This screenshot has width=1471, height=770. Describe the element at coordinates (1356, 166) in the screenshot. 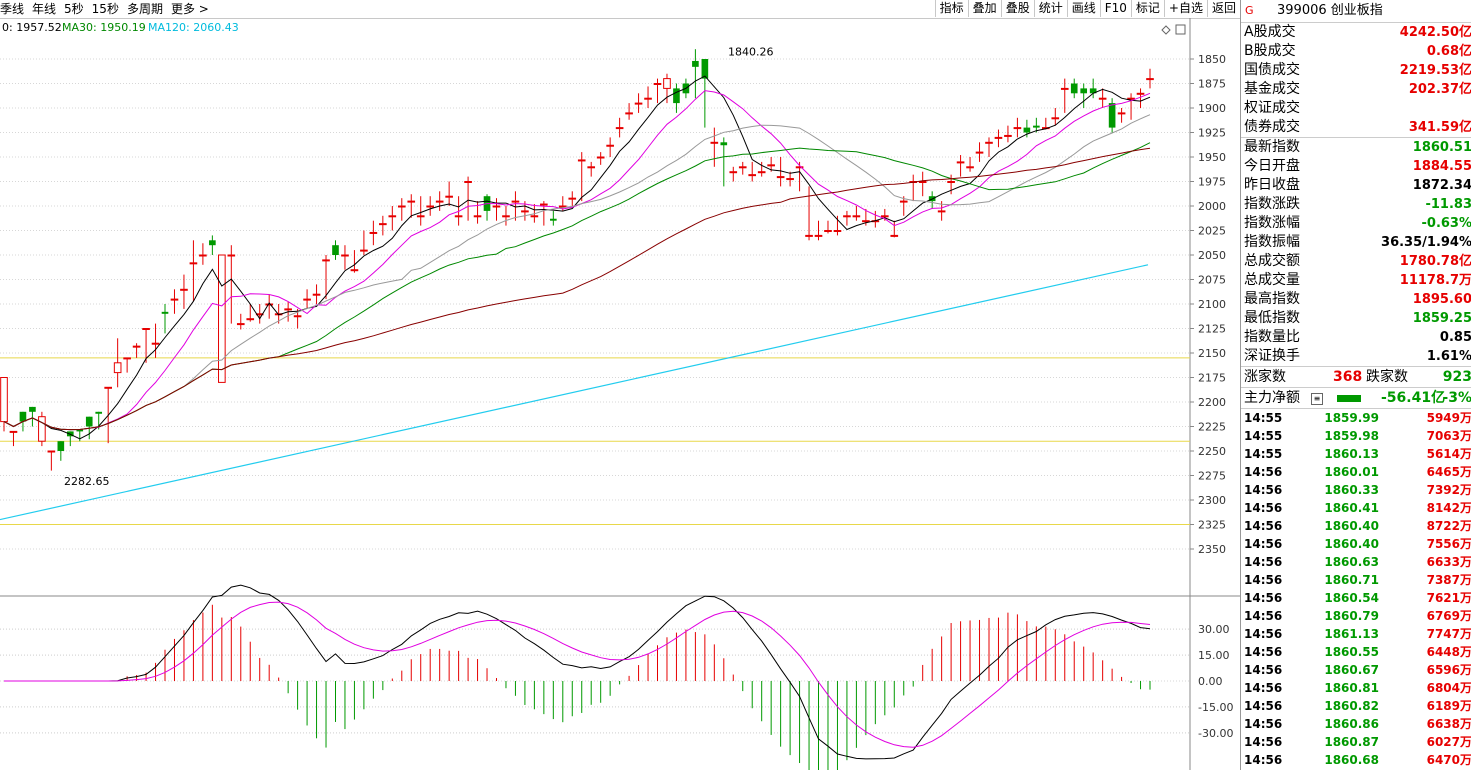

I see `stat-row: 今日开盘 1884.55` at that location.